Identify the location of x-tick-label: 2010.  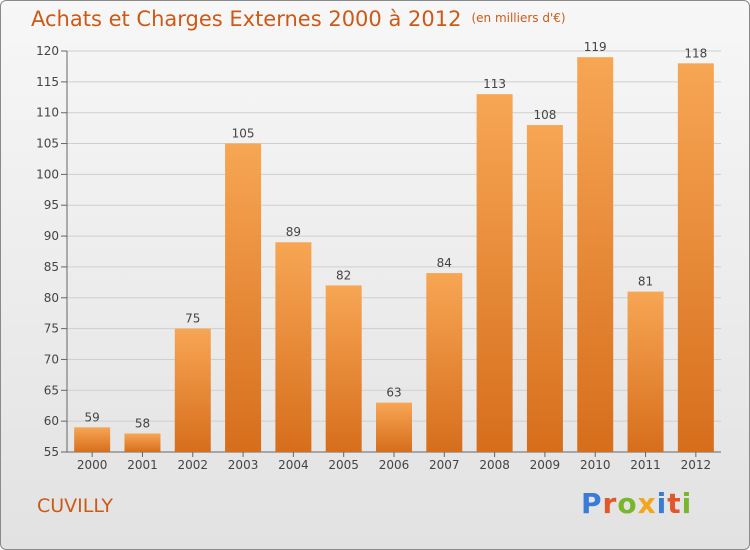
(595, 465).